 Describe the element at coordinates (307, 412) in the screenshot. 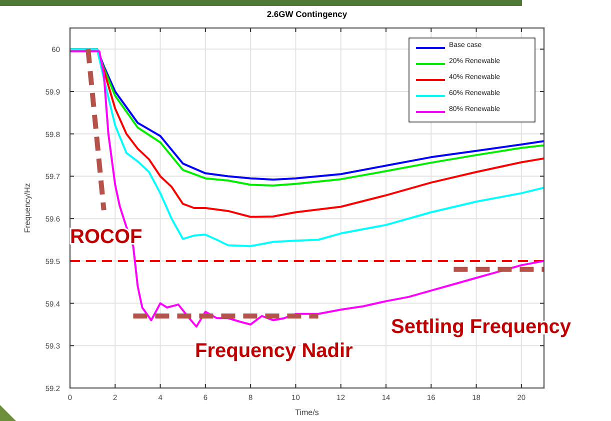

I see `x-axis-title: Time/s` at that location.